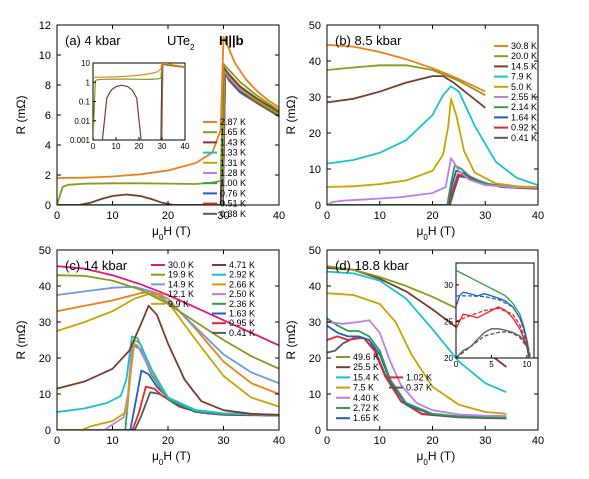 The height and width of the screenshot is (479, 589). What do you see at coordinates (521, 77) in the screenshot?
I see `legend-label: 7.9 K` at bounding box center [521, 77].